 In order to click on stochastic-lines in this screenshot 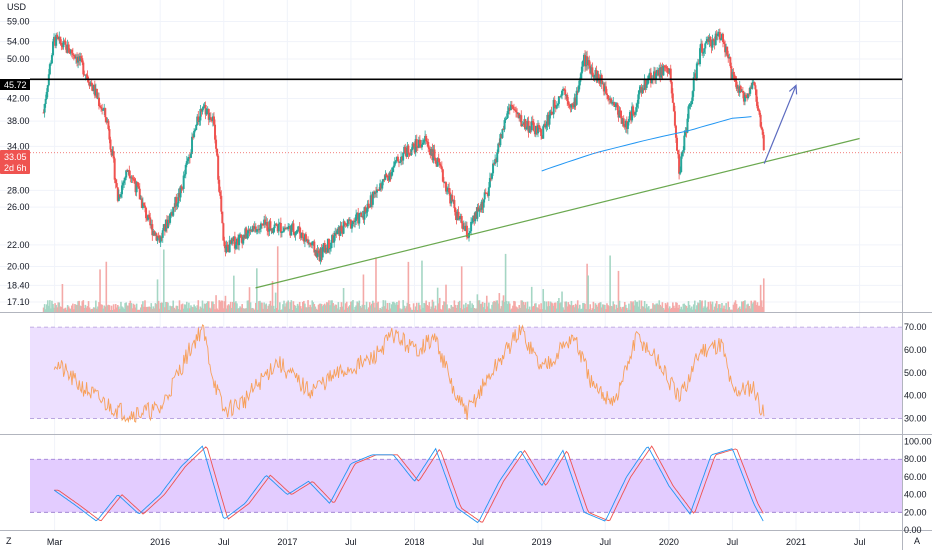, I will do `click(408, 484)`.